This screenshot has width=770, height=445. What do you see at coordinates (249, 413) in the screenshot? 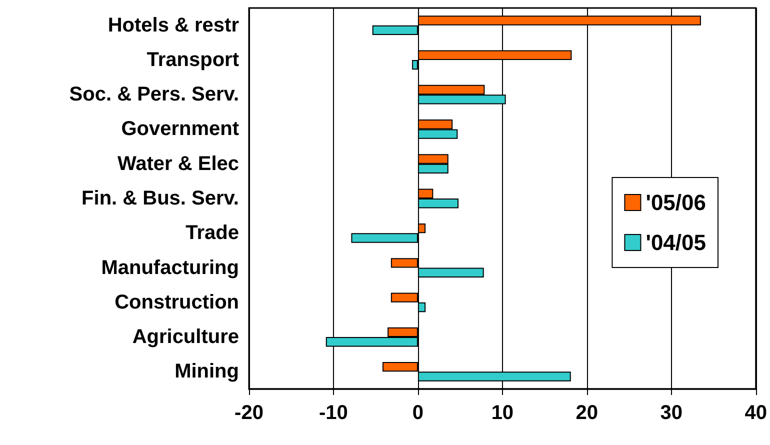
I see `x-tick-label: -20` at bounding box center [249, 413].